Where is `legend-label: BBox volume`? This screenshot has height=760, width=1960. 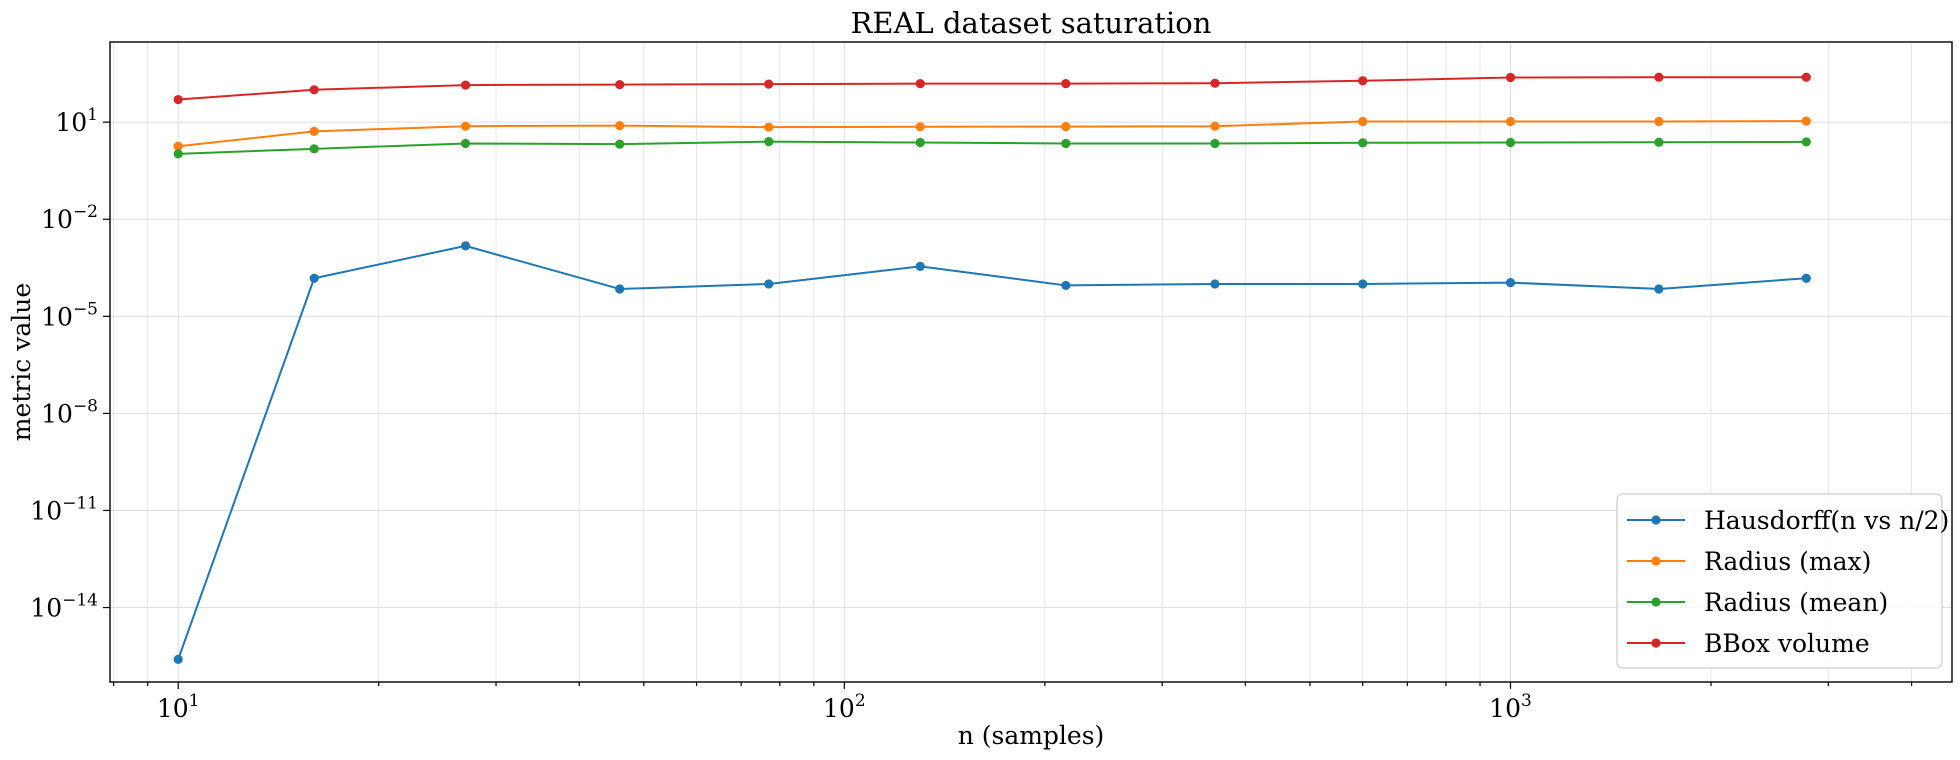
legend-label: BBox volume is located at coordinates (1787, 643).